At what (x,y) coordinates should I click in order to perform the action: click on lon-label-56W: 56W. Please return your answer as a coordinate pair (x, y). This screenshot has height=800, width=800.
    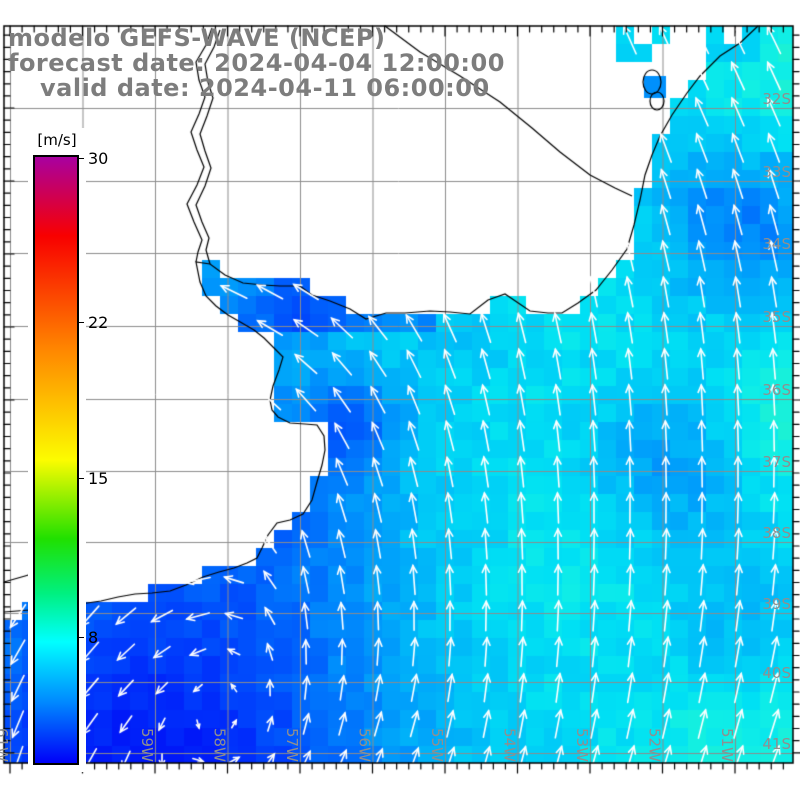
    Looking at the image, I should click on (364, 745).